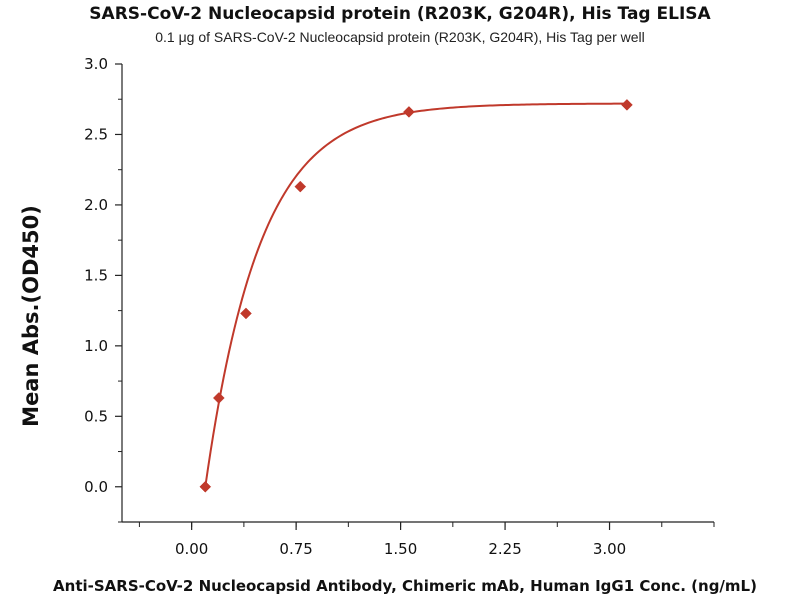 The height and width of the screenshot is (600, 800). I want to click on y-tick-label: 0.5, so click(96, 416).